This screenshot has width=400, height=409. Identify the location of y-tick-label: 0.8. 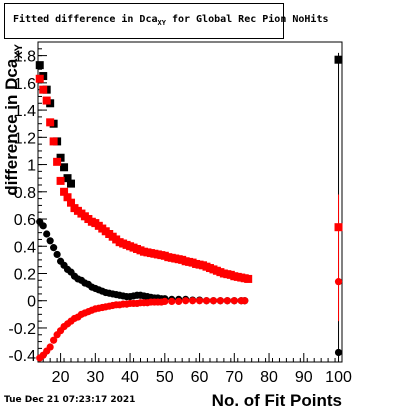
(25, 193).